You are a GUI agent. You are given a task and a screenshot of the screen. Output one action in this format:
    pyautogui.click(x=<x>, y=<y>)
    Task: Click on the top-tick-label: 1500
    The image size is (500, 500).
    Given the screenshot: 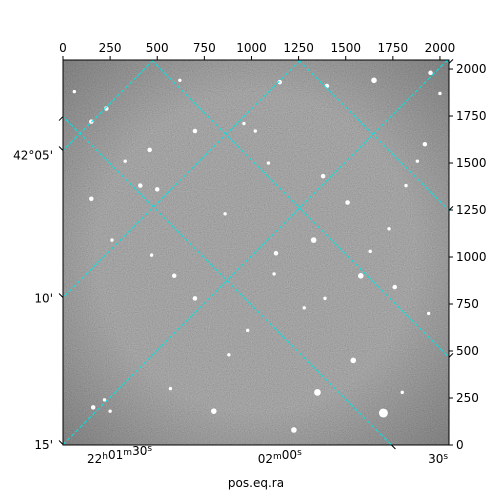 What is the action you would take?
    pyautogui.click(x=345, y=48)
    